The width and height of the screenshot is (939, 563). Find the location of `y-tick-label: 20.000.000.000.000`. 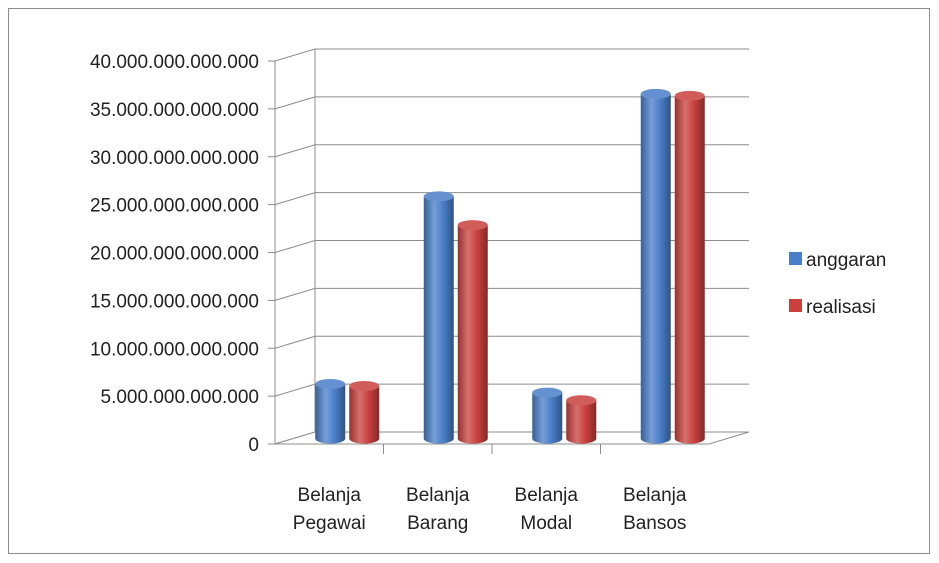

y-tick-label: 20.000.000.000.000 is located at coordinates (174, 254).